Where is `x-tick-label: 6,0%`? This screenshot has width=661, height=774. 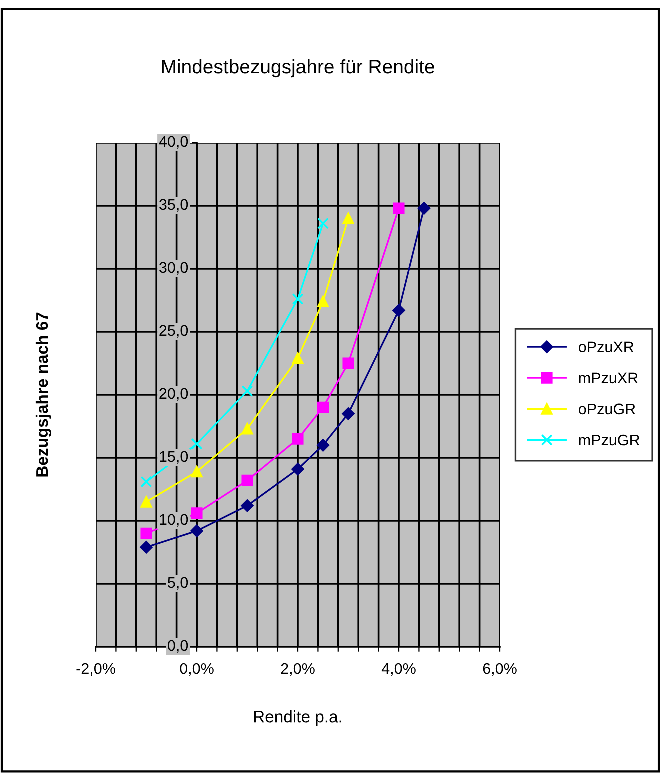 x-tick-label: 6,0% is located at coordinates (500, 669).